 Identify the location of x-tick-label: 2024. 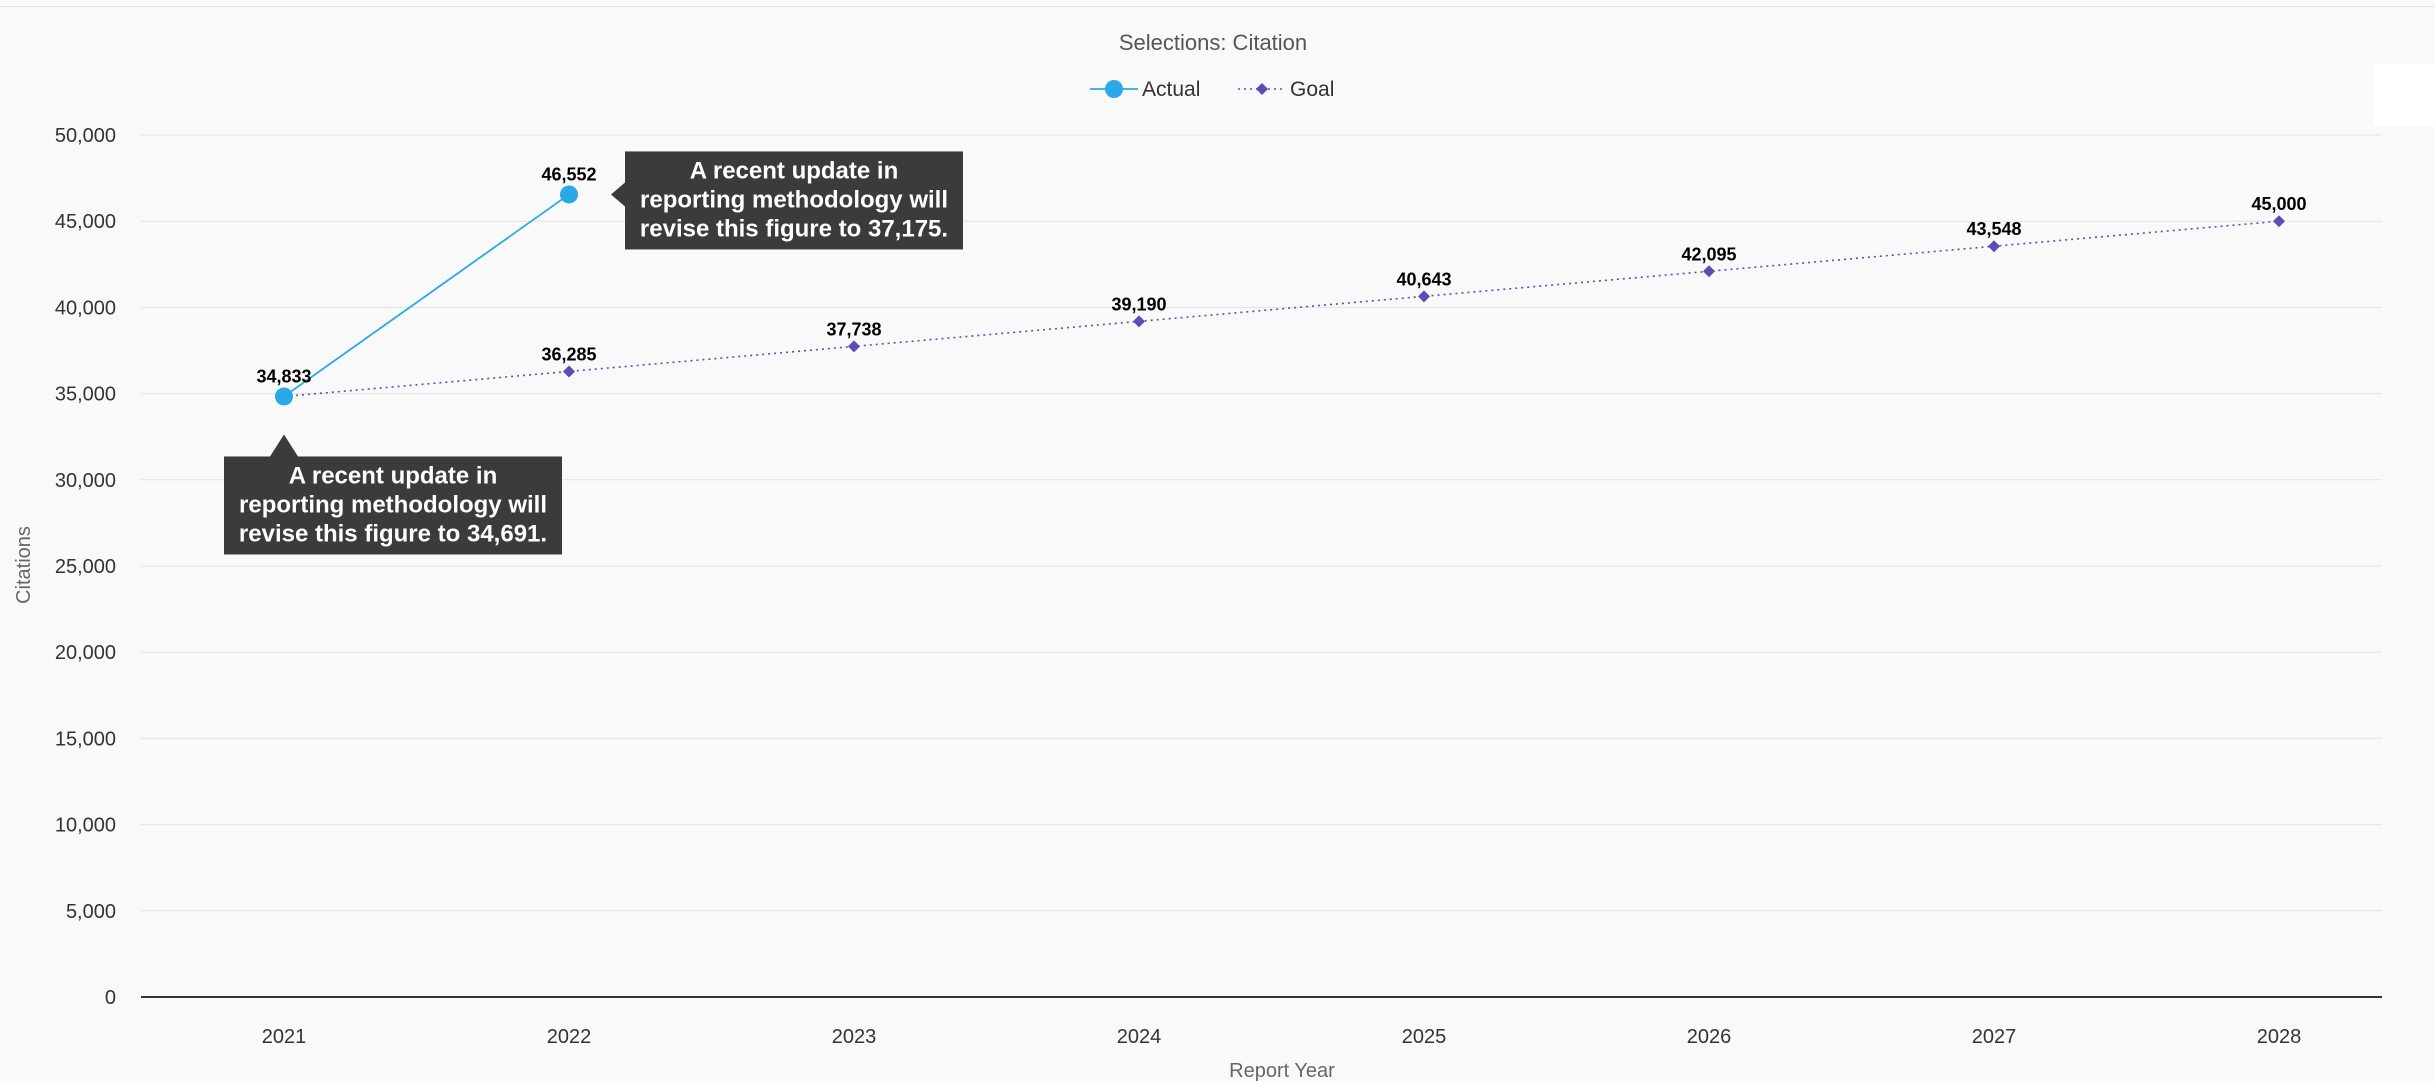
(1139, 1037).